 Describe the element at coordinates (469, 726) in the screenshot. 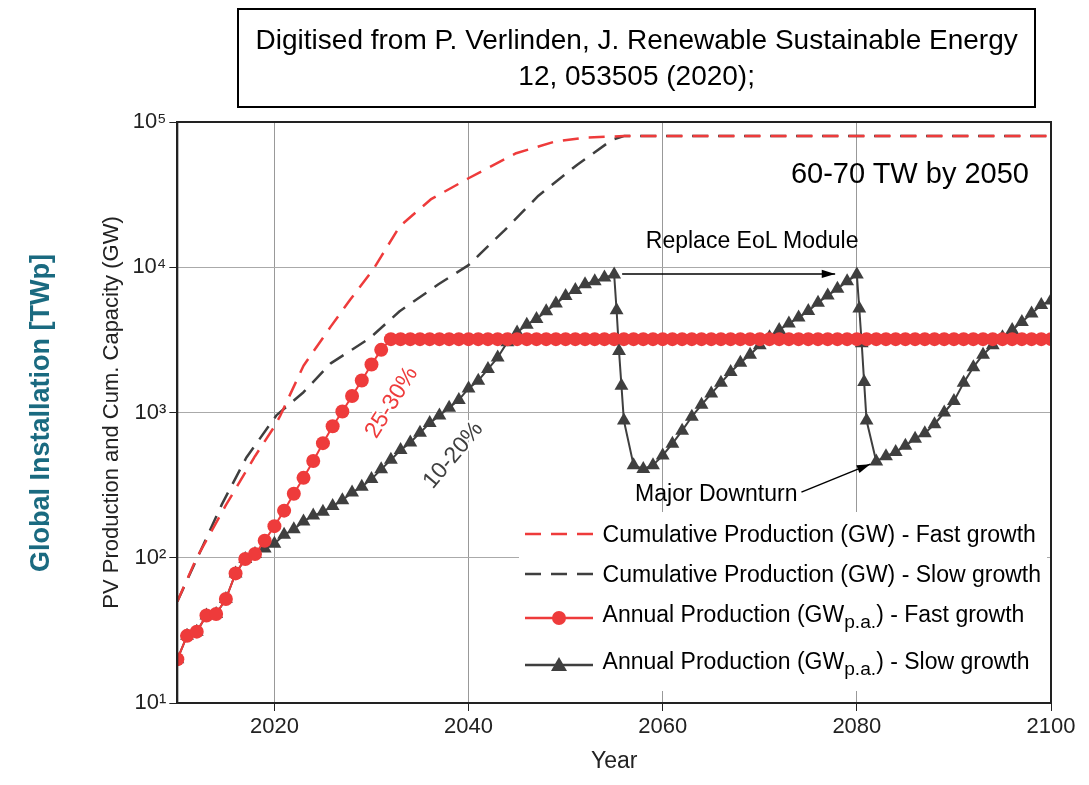

I see `x-tick-label: 2040` at that location.